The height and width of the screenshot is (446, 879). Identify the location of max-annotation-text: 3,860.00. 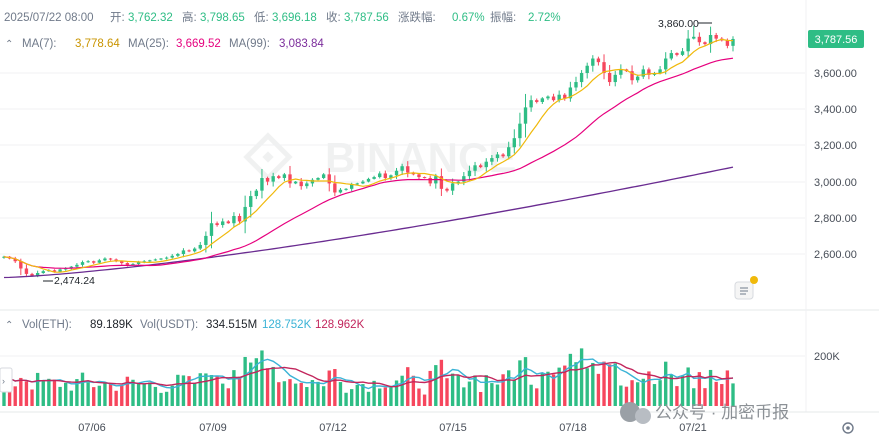
(678, 24).